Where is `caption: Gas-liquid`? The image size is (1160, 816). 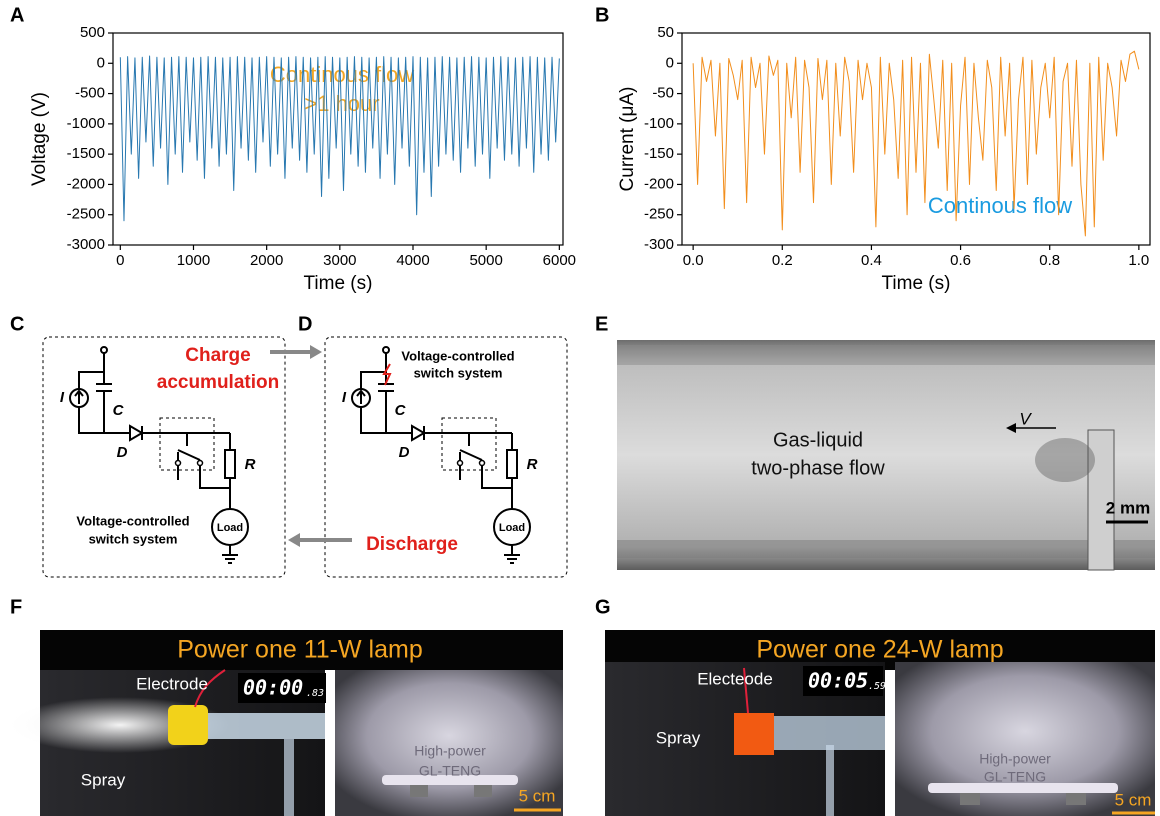
caption: Gas-liquid is located at coordinates (818, 440).